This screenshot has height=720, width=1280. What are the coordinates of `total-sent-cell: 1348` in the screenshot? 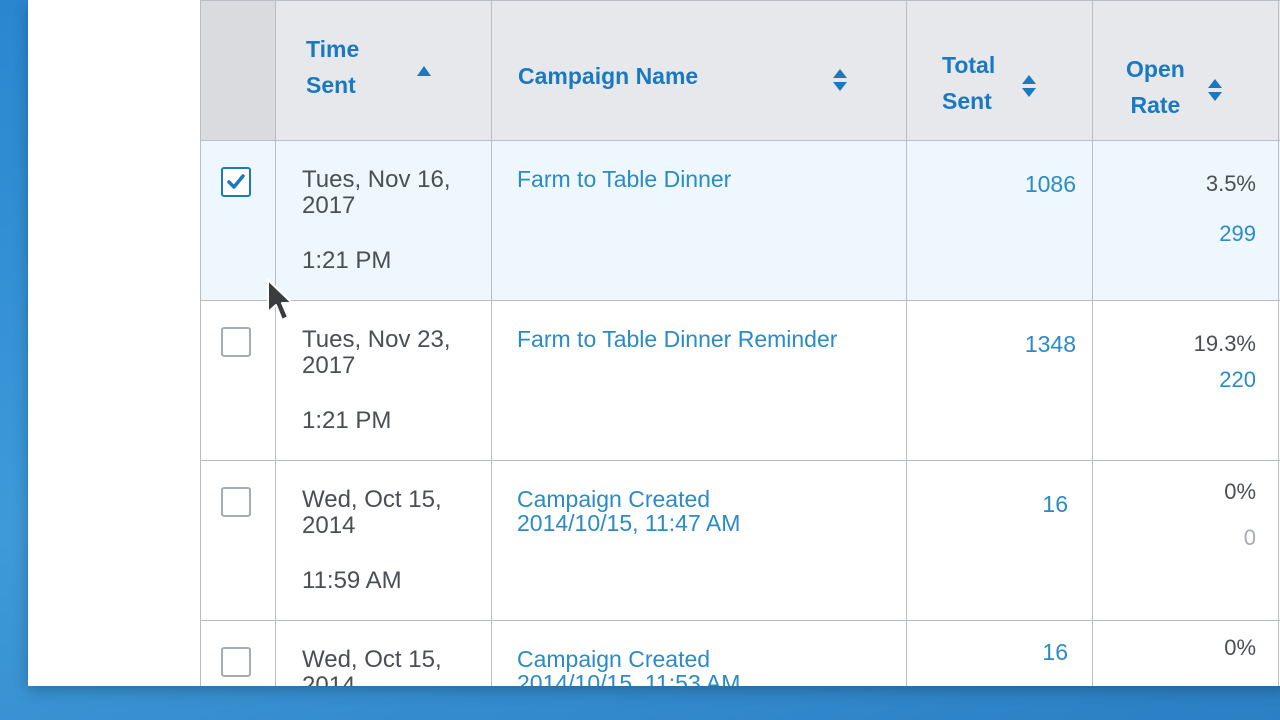 It's located at (999, 380).